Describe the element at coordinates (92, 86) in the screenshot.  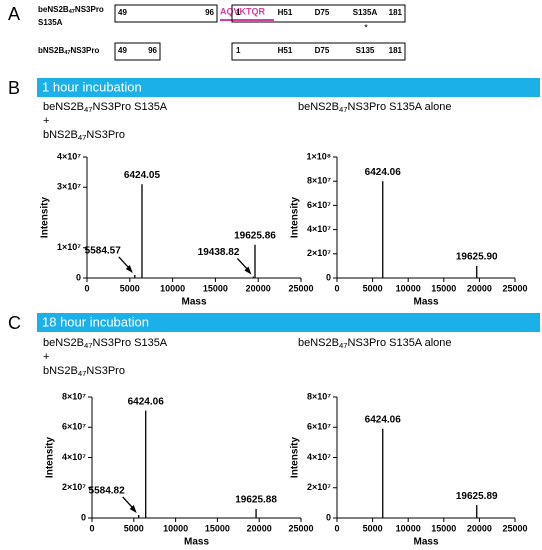
I see `banner-text: 1 hour incubation` at that location.